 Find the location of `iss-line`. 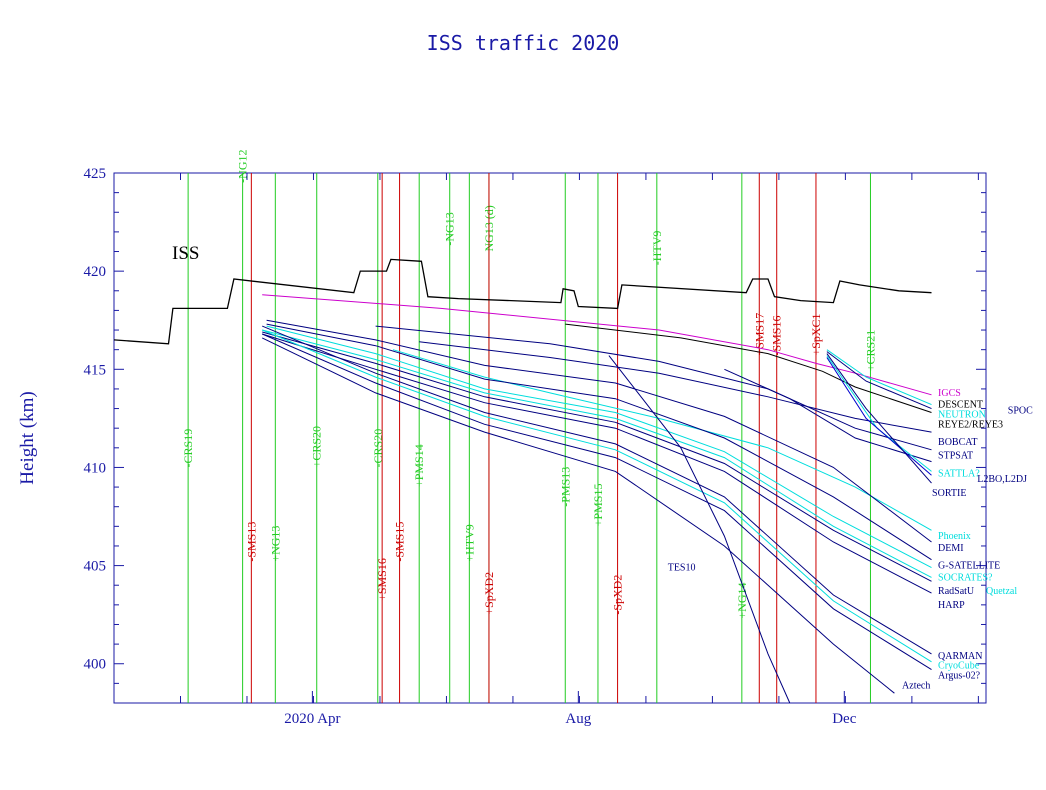

iss-line is located at coordinates (522, 301).